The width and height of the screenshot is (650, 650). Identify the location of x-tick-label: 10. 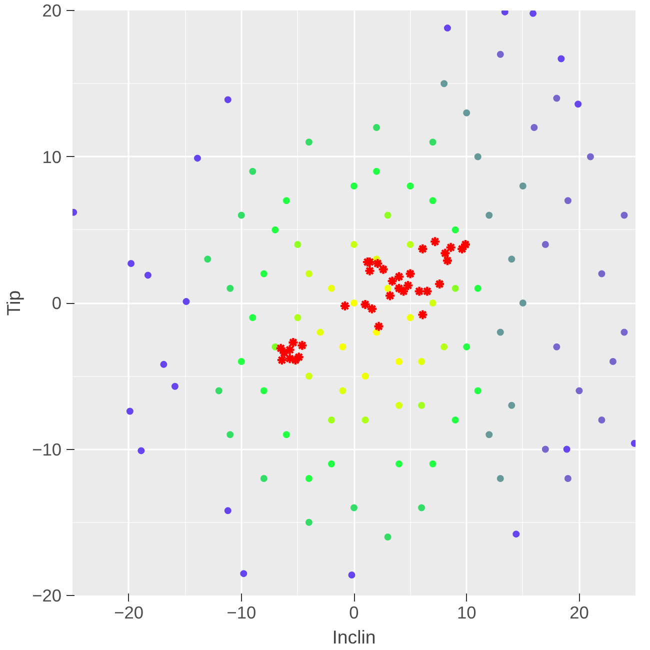
(466, 612).